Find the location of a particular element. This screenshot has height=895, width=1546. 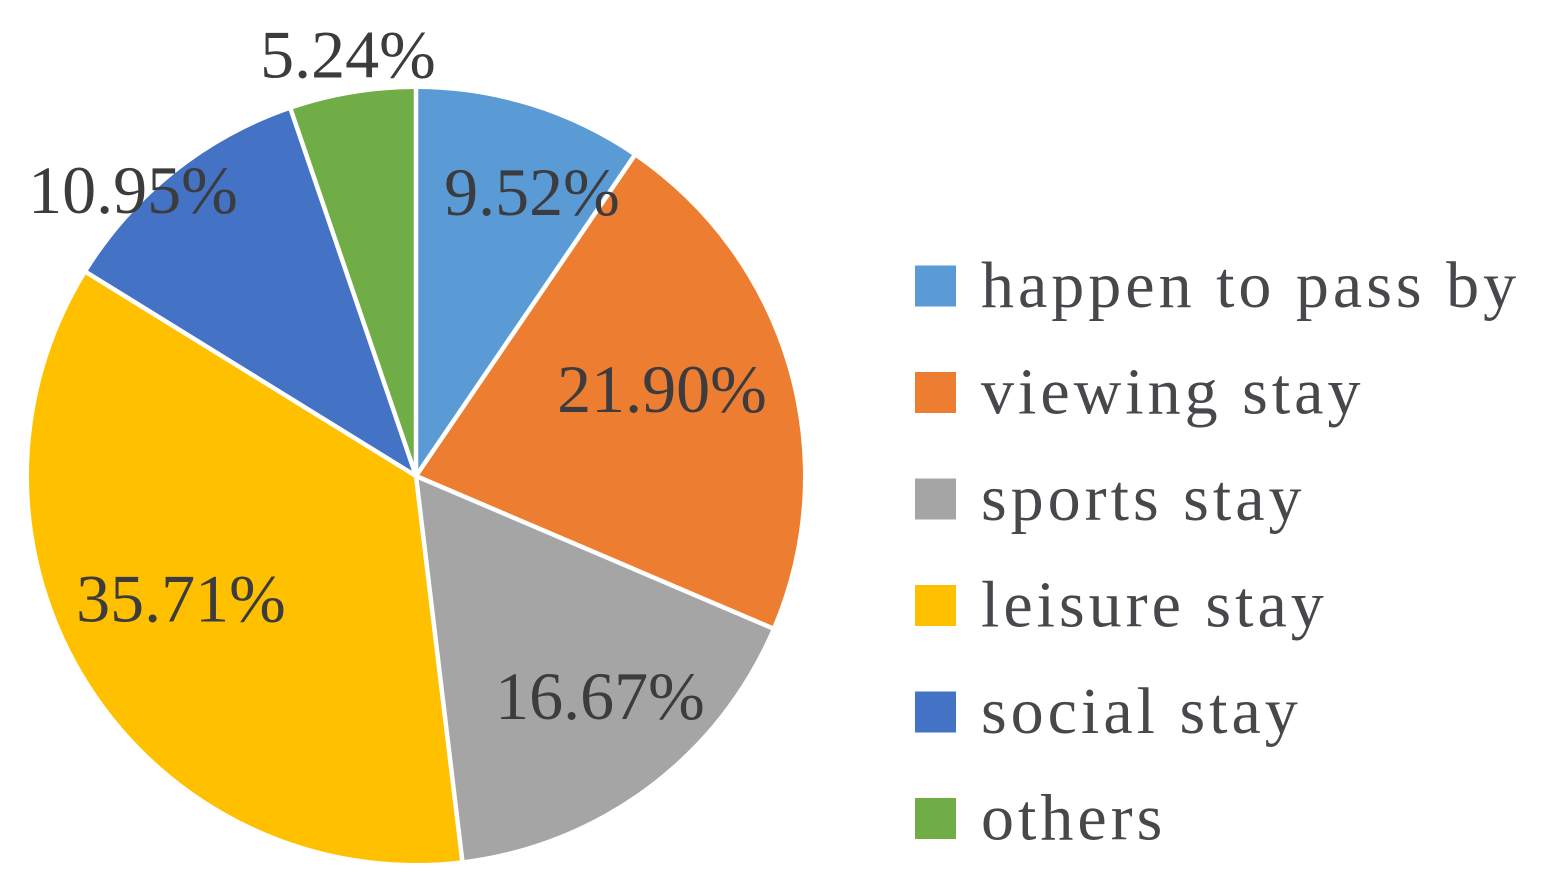

svg-text: social stay is located at coordinates (1141, 711).